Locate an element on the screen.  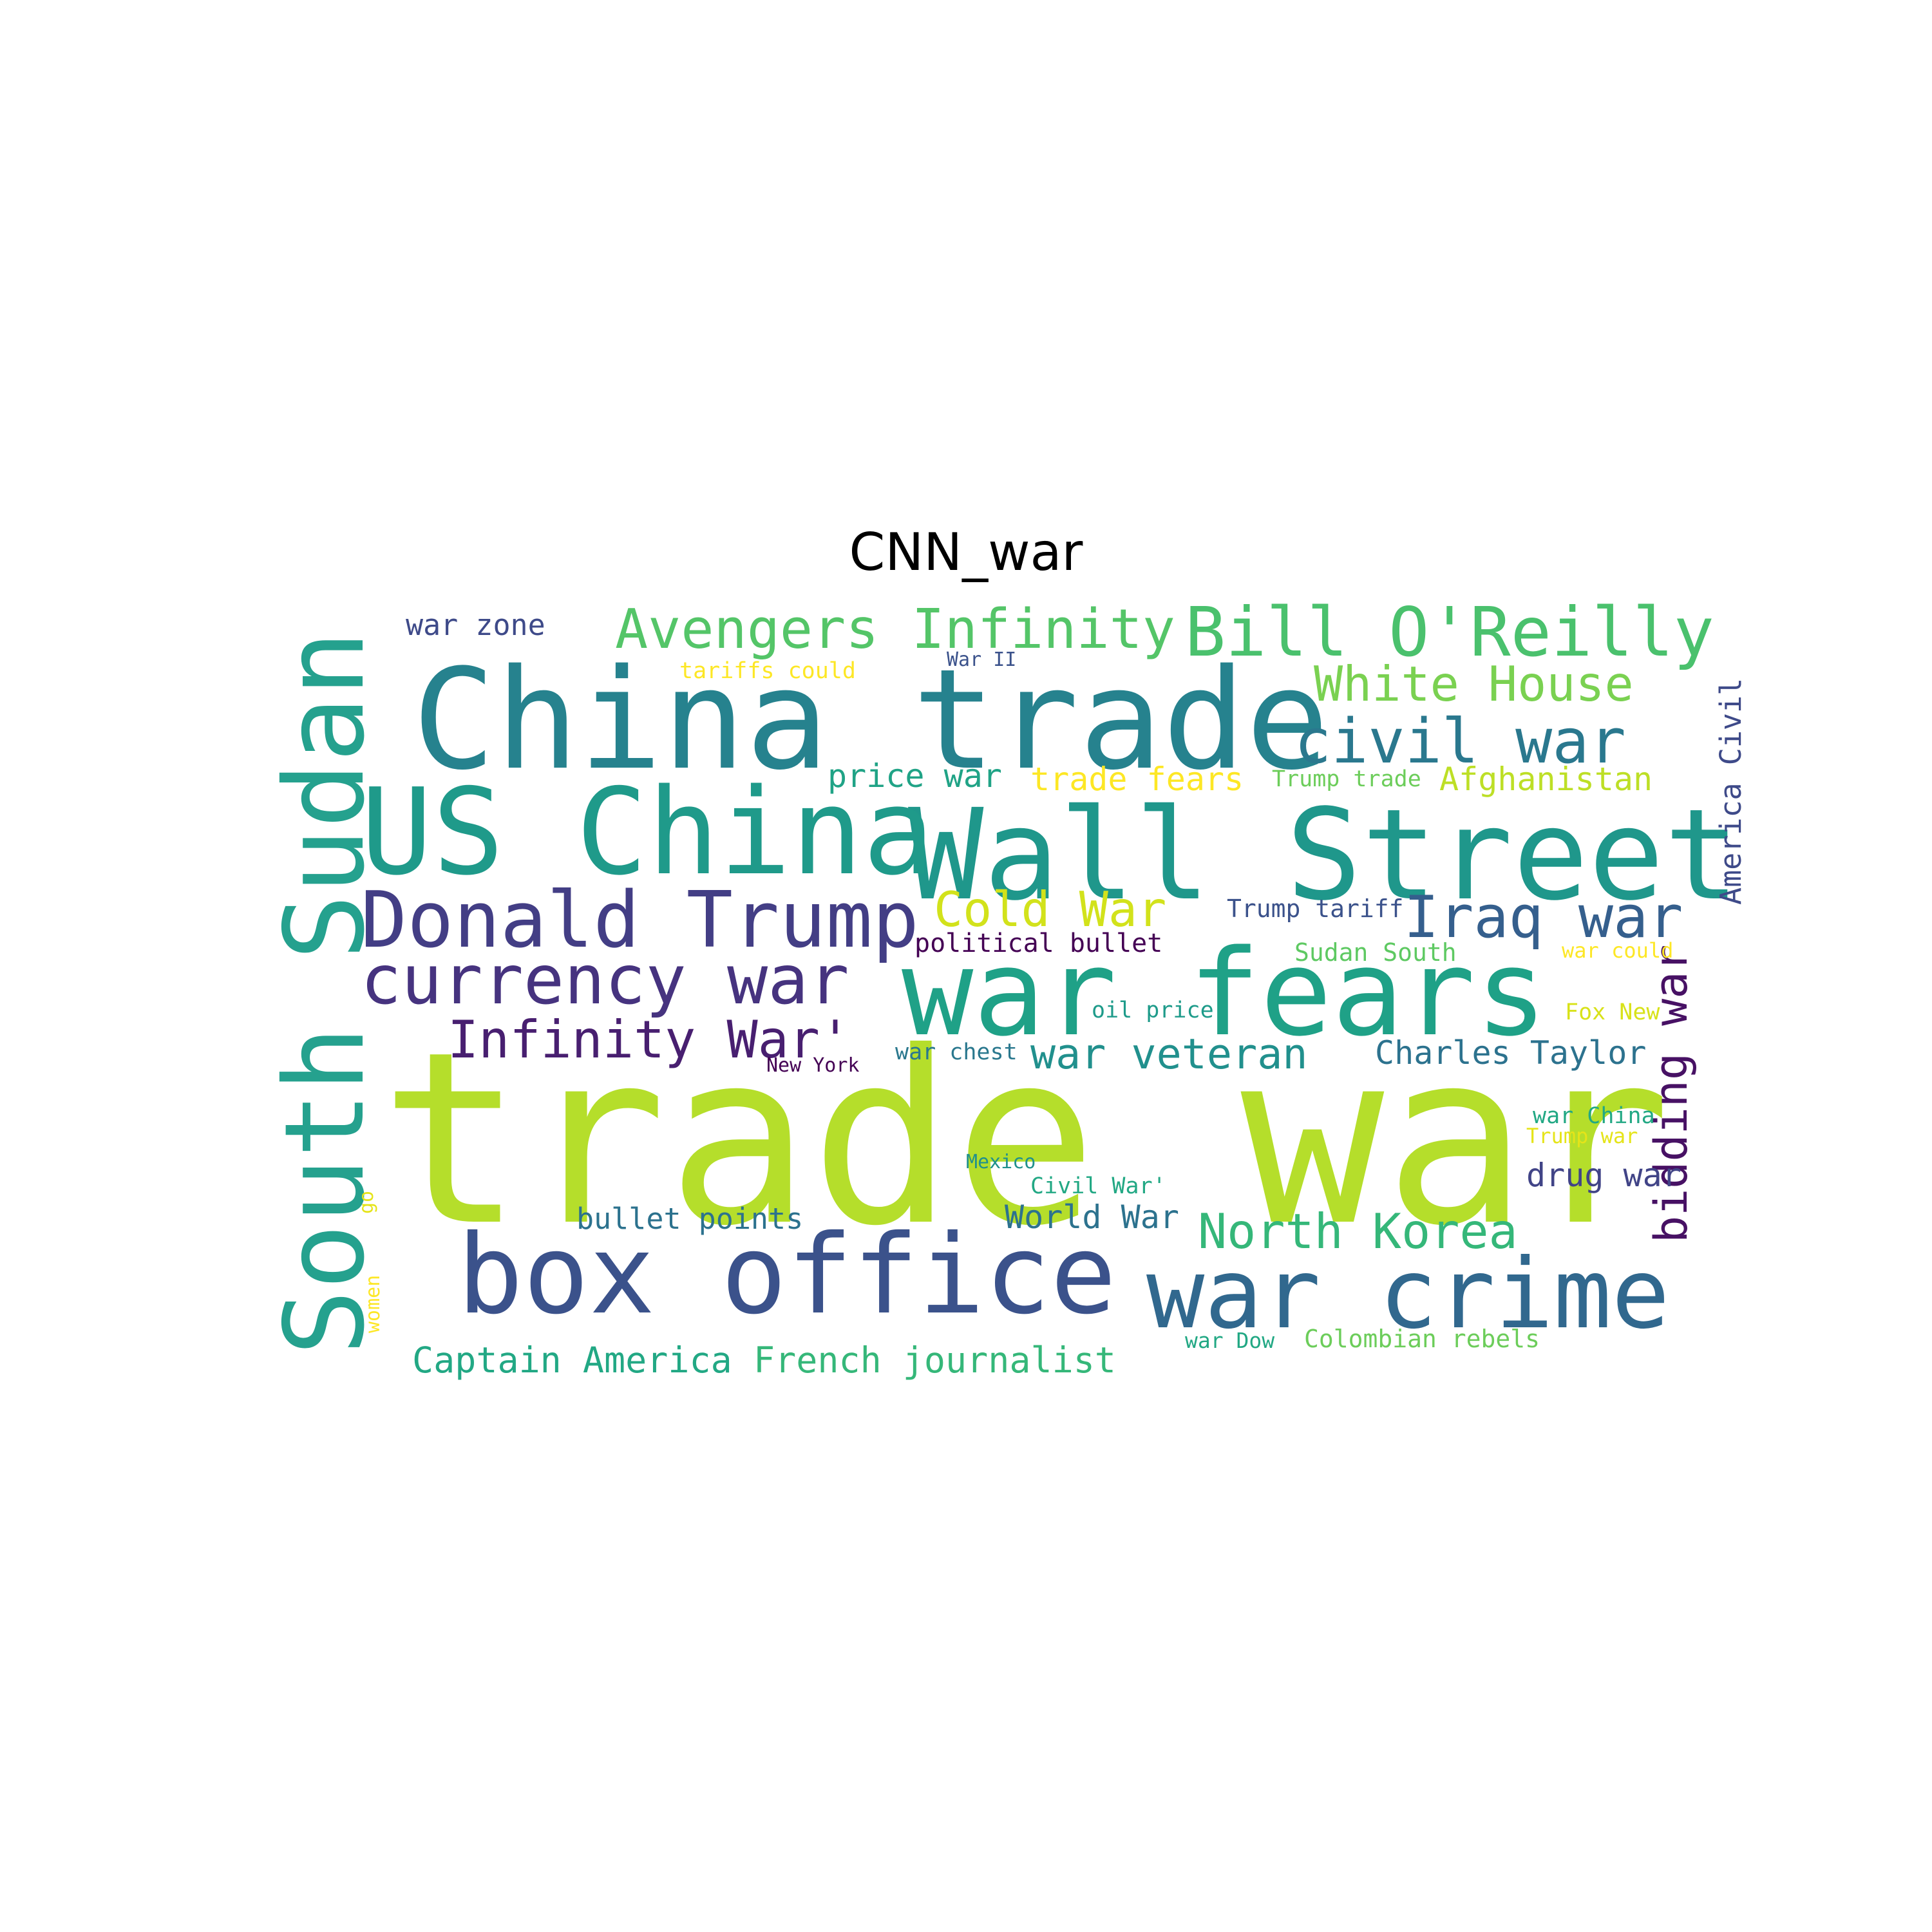
word-cloud-term: war veteran is located at coordinates (1169, 1054).